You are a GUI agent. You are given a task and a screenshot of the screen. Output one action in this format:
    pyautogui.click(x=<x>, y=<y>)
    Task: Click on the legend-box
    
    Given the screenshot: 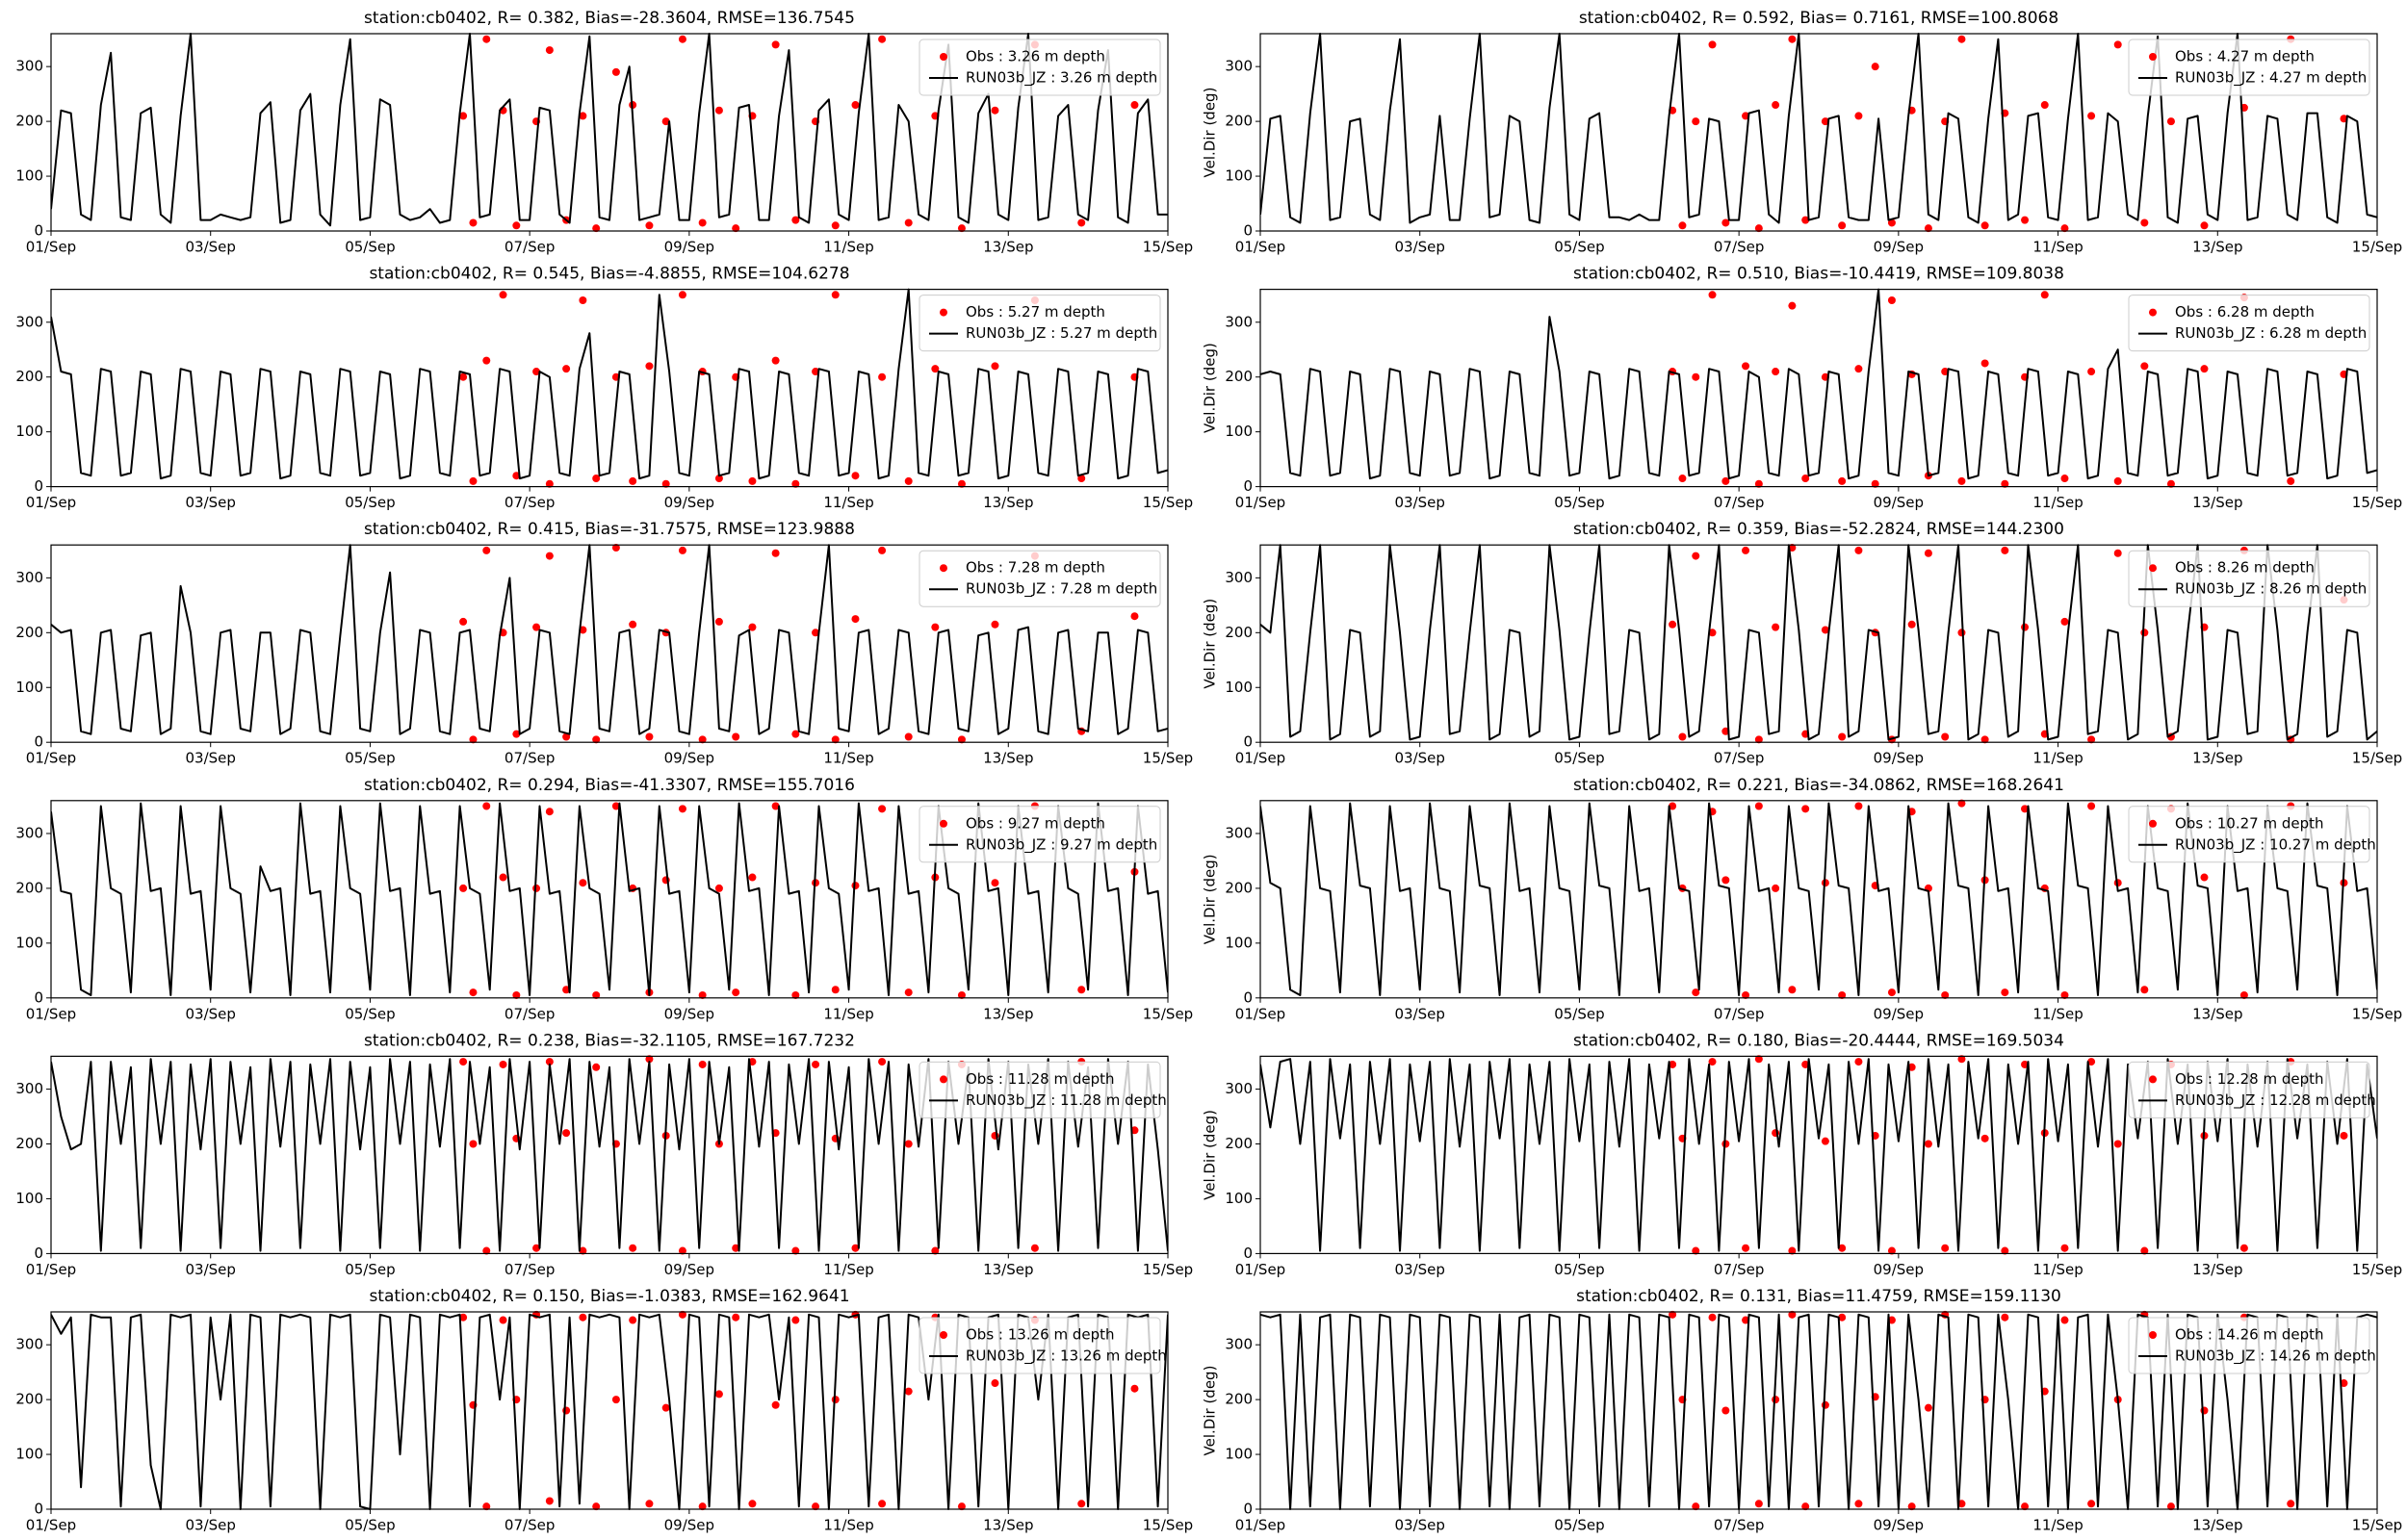 What is the action you would take?
    pyautogui.click(x=2249, y=578)
    